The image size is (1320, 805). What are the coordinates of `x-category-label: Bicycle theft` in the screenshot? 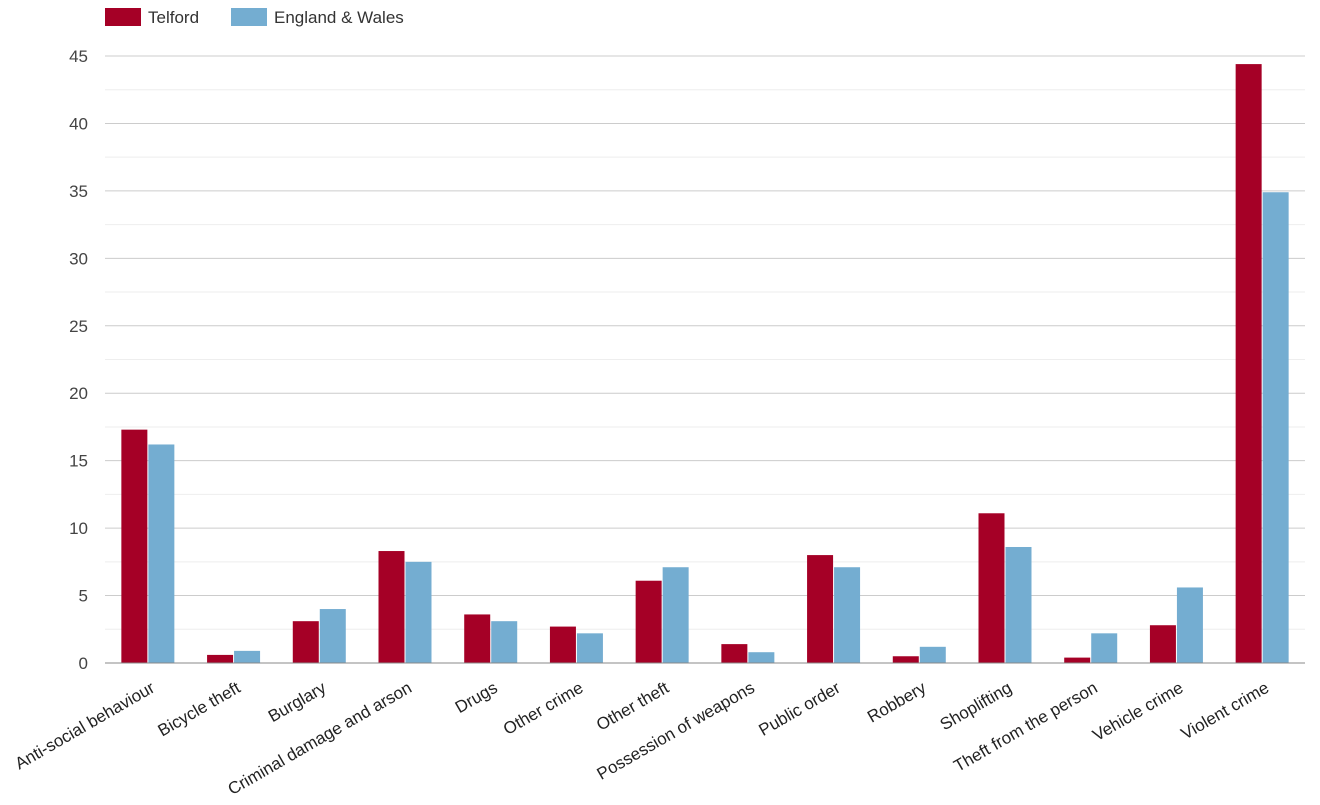 It's located at (199, 709).